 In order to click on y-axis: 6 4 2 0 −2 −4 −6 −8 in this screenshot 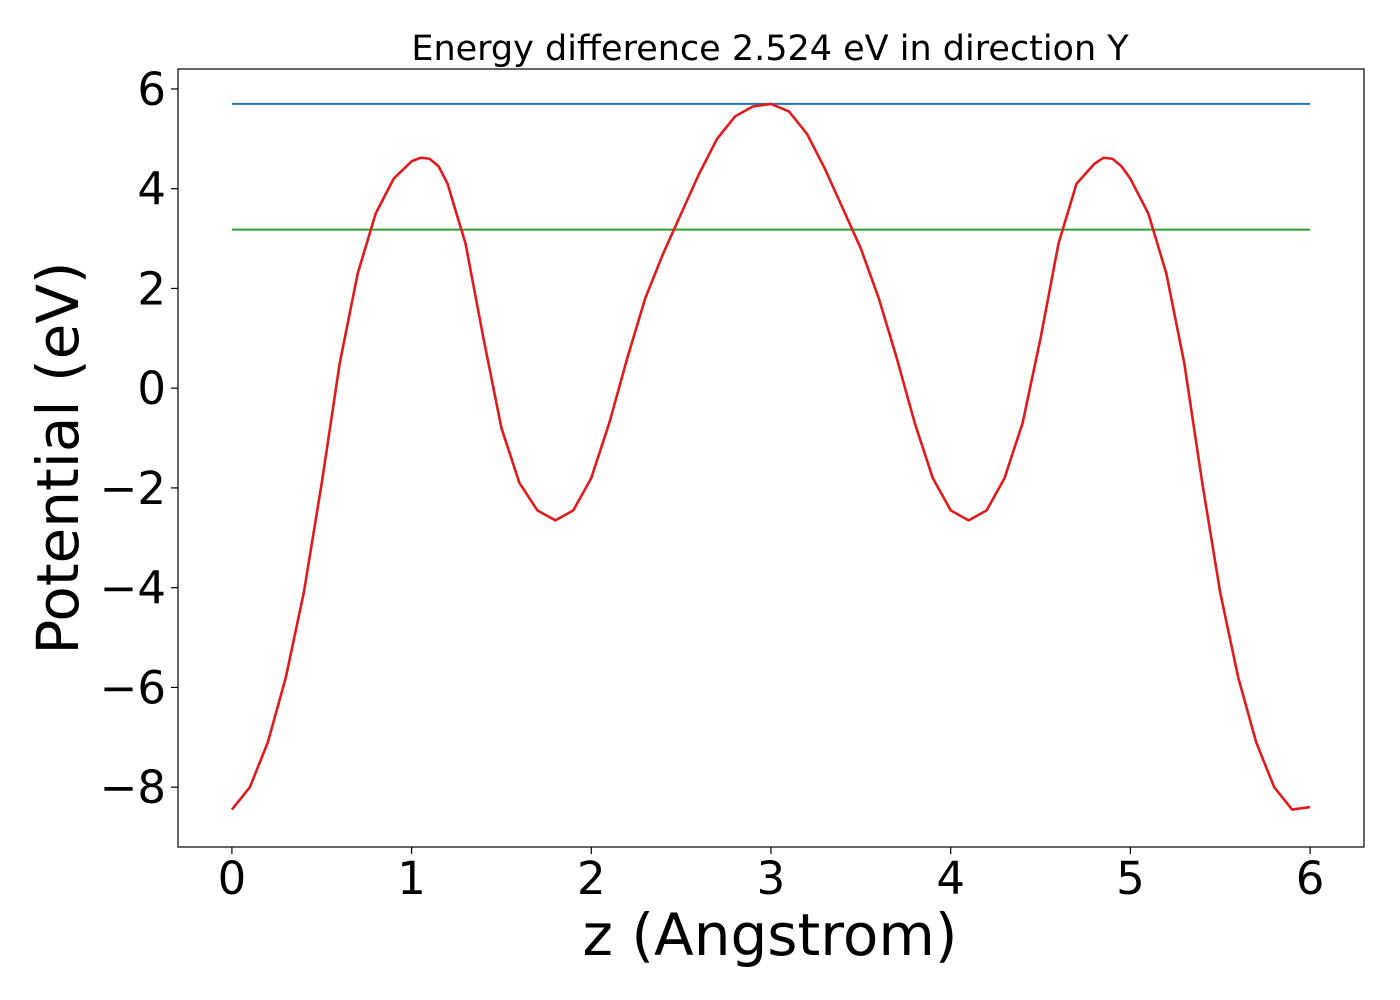, I will do `click(139, 438)`.